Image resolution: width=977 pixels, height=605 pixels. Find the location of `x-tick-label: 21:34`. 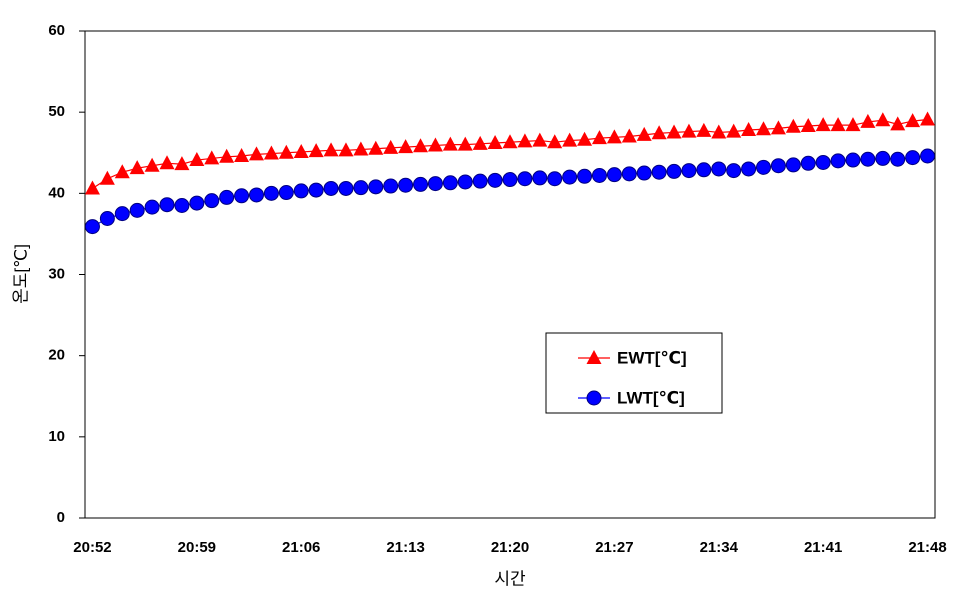

x-tick-label: 21:34 is located at coordinates (719, 547).